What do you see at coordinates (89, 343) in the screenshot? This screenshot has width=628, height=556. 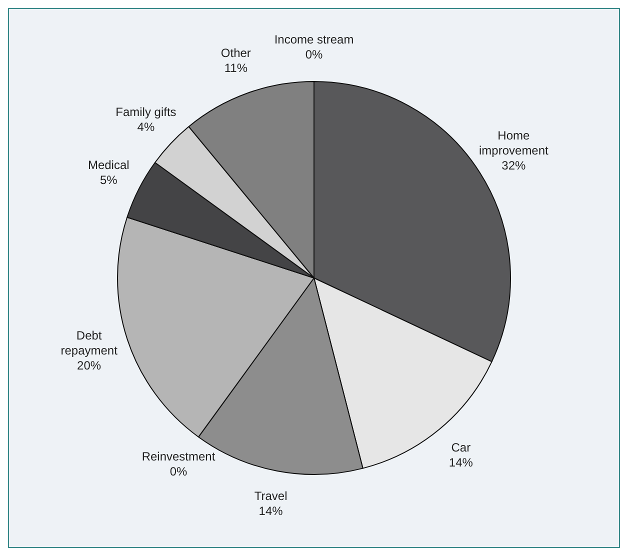 I see `slice-label: Debt repayment` at bounding box center [89, 343].